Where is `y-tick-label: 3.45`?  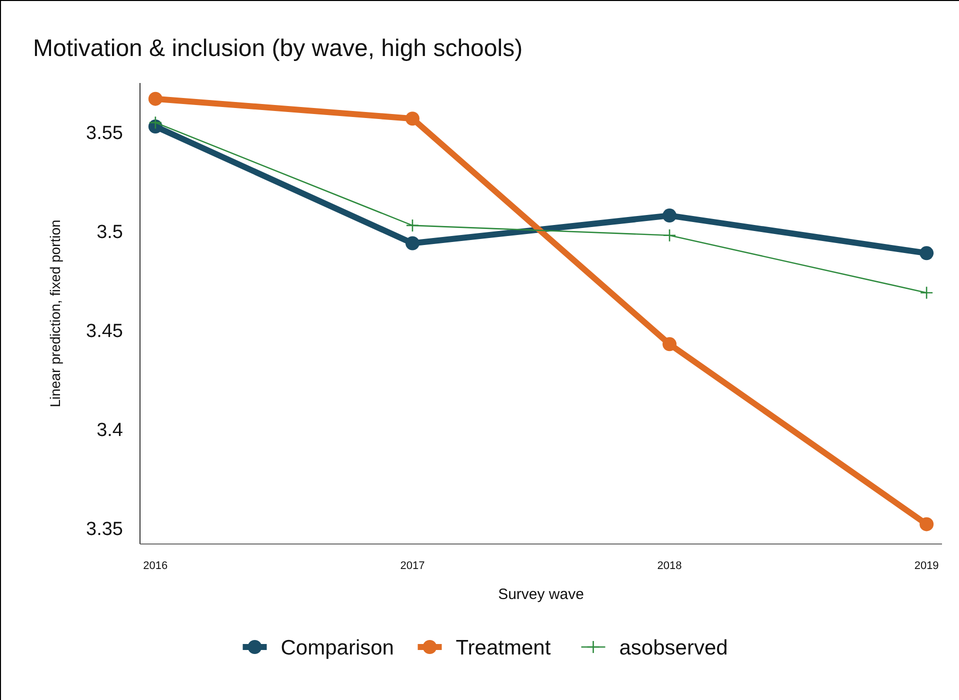 y-tick-label: 3.45 is located at coordinates (104, 331).